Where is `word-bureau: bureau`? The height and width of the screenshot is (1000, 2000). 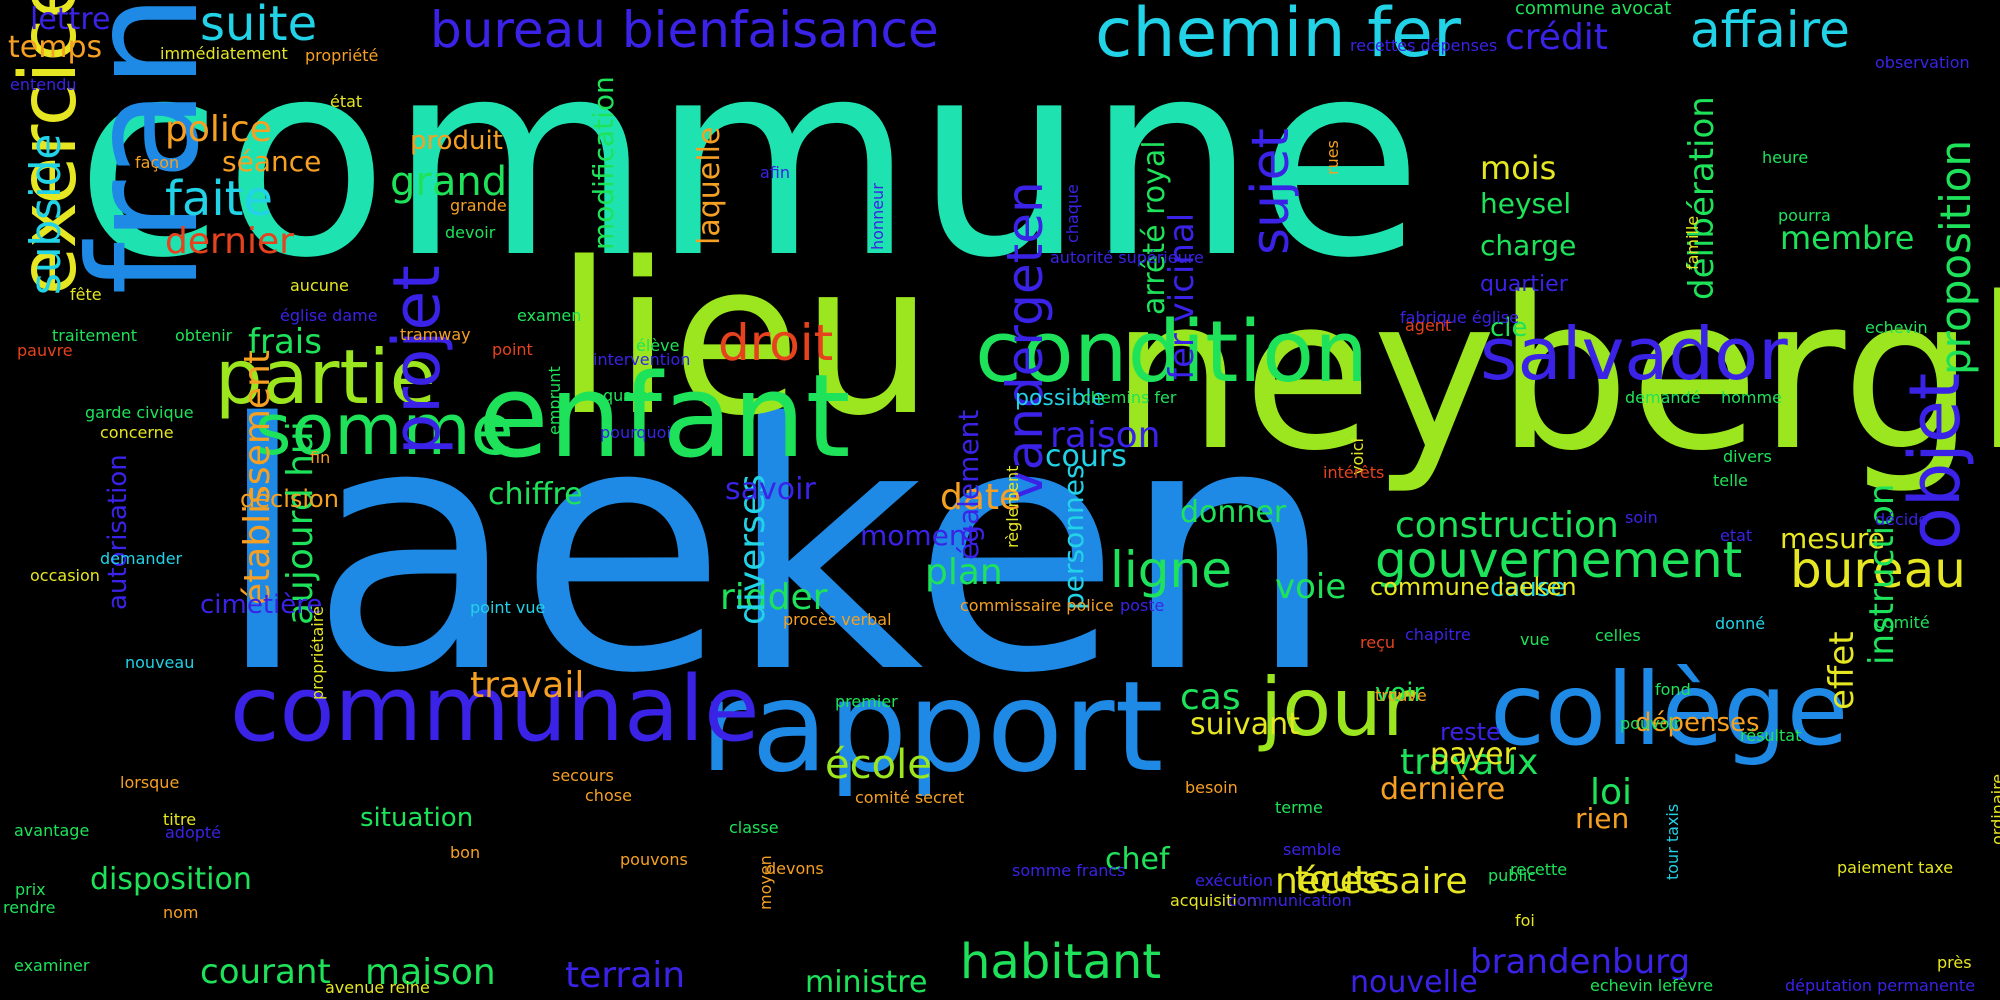
word-bureau: bureau is located at coordinates (1878, 570).